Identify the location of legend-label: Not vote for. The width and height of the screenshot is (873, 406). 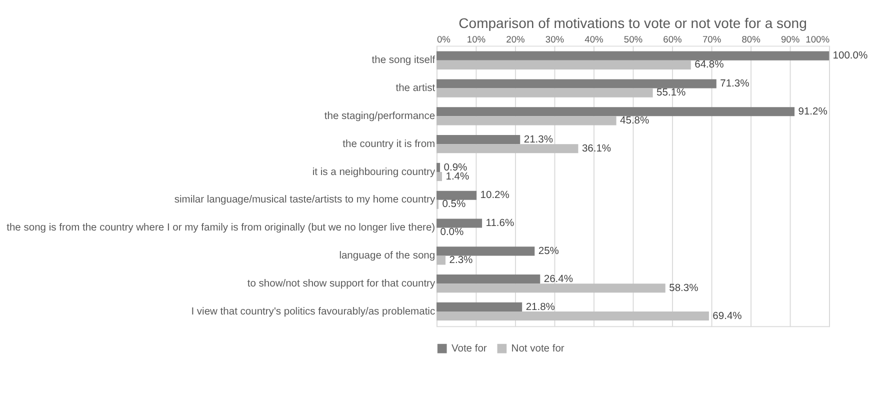
(538, 348).